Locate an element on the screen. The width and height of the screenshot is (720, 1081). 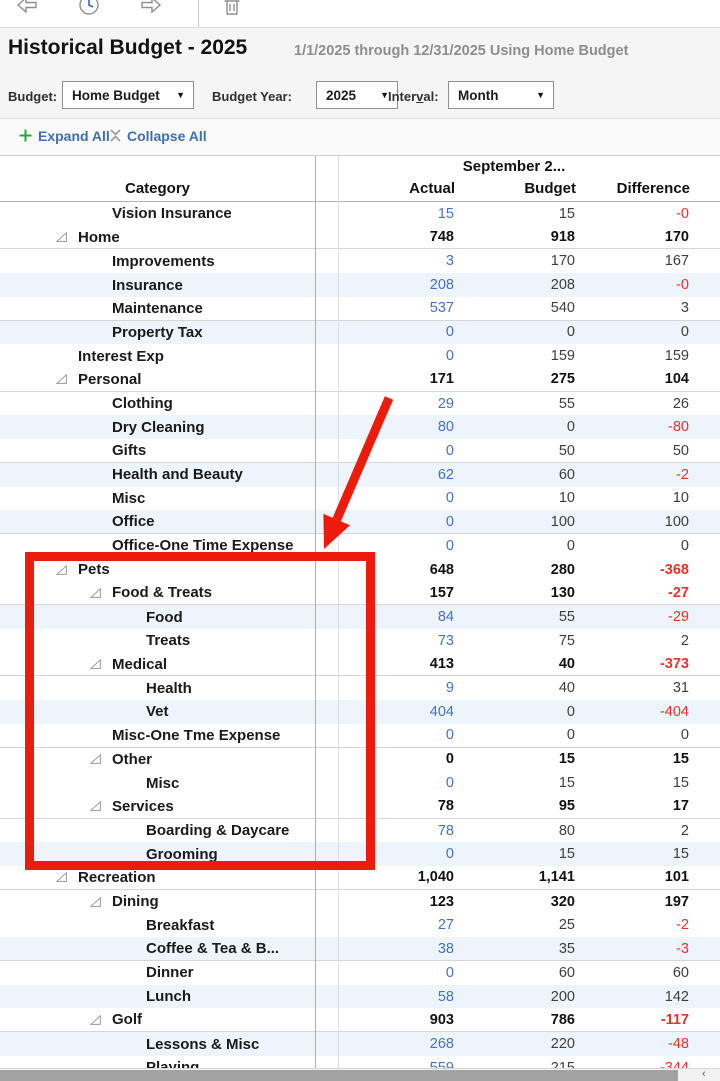
table-row: Clothing 29 55 26 is located at coordinates (360, 403).